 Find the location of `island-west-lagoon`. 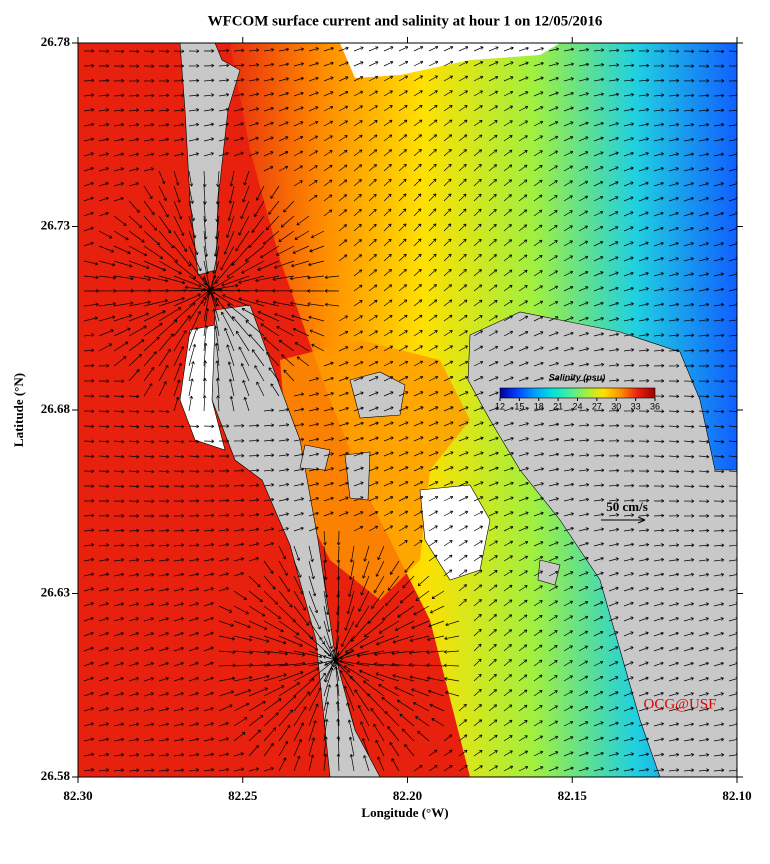

island-west-lagoon is located at coordinates (202, 387).